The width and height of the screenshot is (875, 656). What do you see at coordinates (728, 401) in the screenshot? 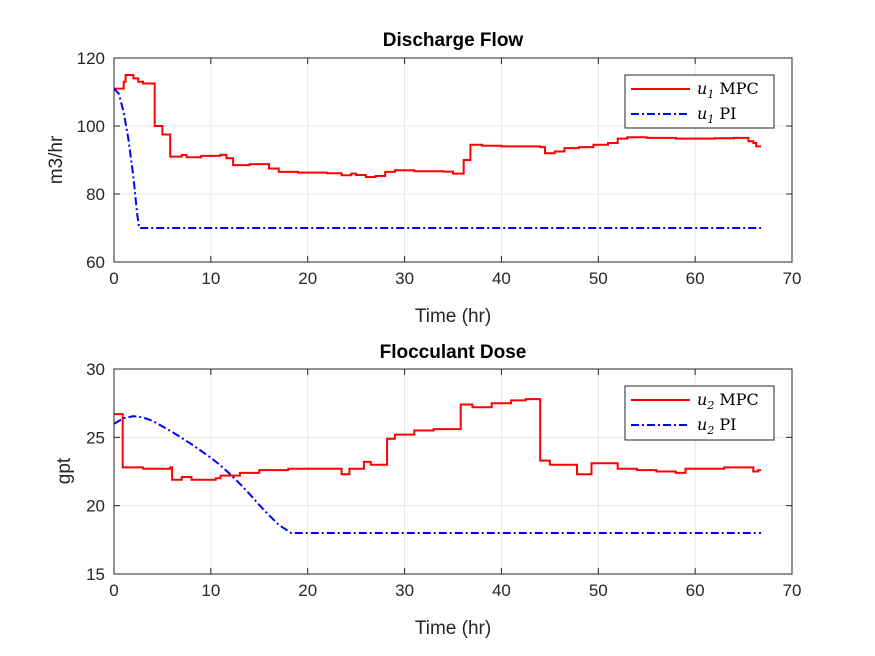
I see `legend-label: u2 MPC` at bounding box center [728, 401].